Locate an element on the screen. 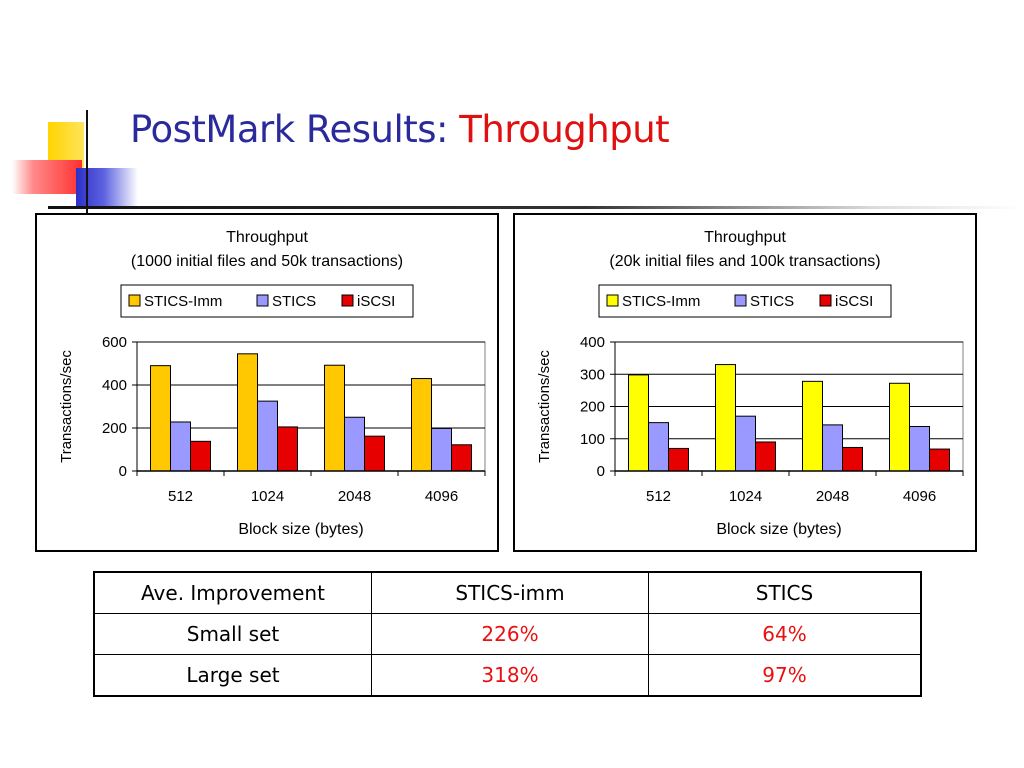 This screenshot has height=768, width=1024. decorative-red-bar is located at coordinates (47, 177).